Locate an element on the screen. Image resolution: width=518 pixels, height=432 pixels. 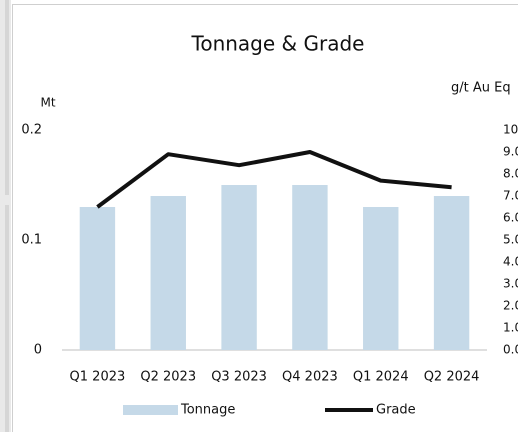
y2-tick-label: 1.0 is located at coordinates (510, 328).